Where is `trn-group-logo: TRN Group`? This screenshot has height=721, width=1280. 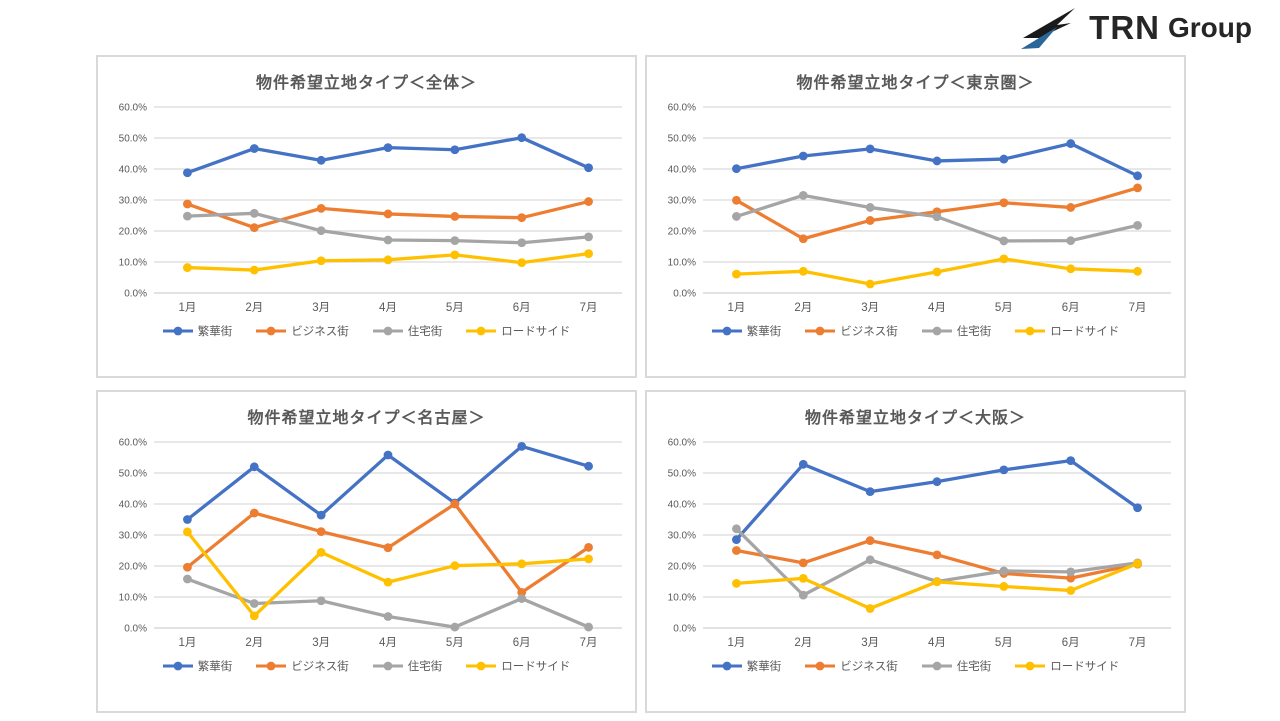 trn-group-logo: TRN Group is located at coordinates (1136, 28).